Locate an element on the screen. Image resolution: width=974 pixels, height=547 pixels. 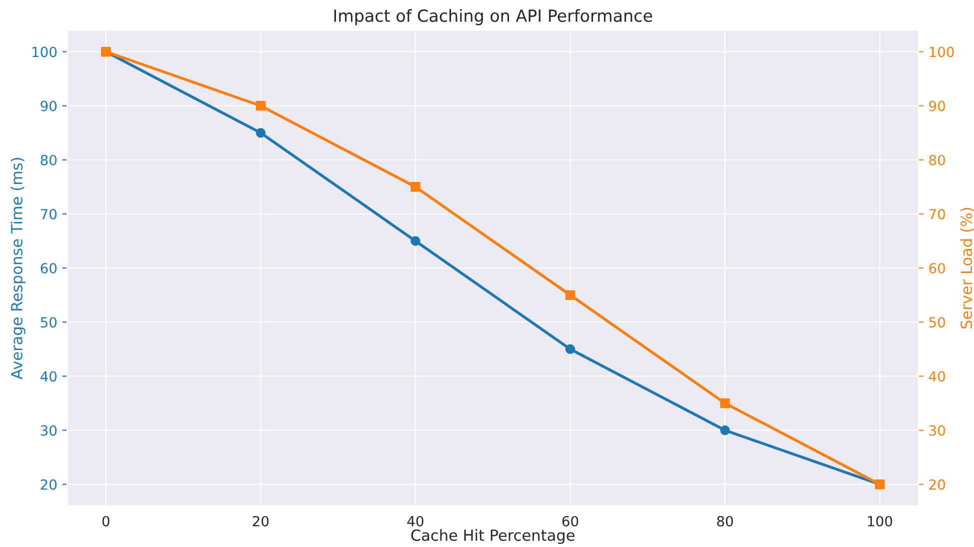
y2-tick-label: 30 is located at coordinates (937, 430).